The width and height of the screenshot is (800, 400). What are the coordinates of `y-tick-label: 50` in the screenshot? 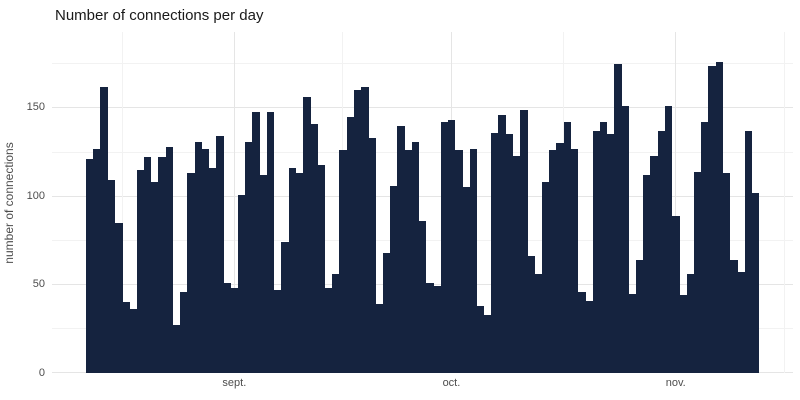 It's located at (38, 284).